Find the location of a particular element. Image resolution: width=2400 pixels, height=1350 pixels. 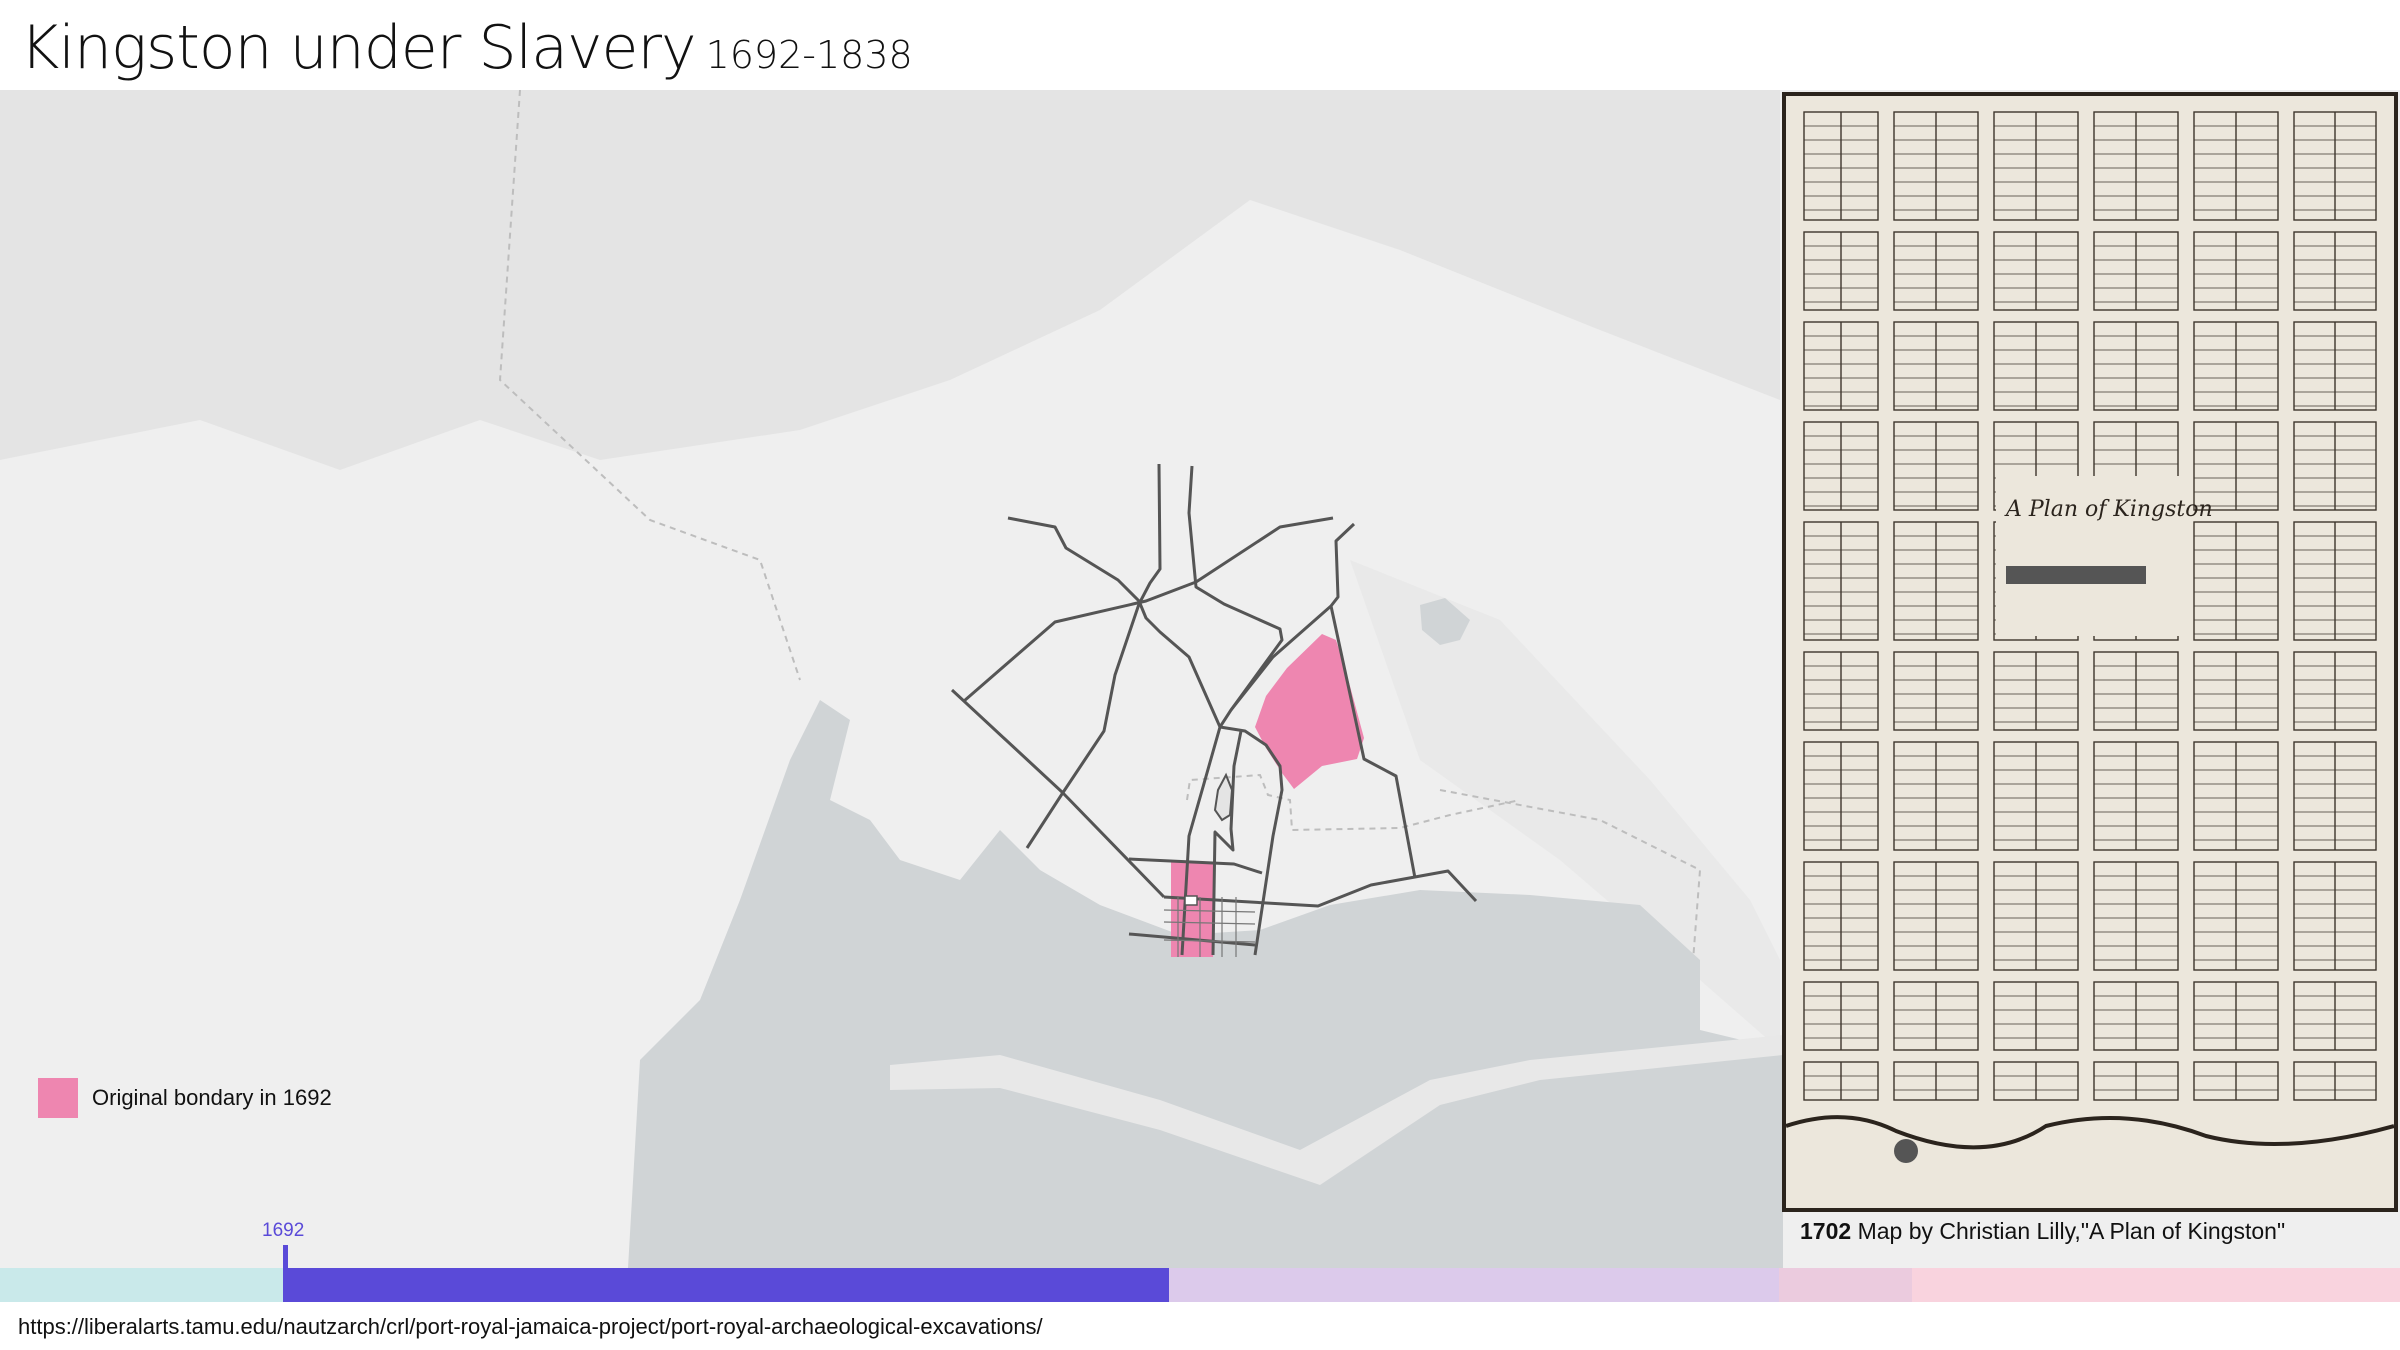

pink-boundary-area is located at coordinates (1309, 711).